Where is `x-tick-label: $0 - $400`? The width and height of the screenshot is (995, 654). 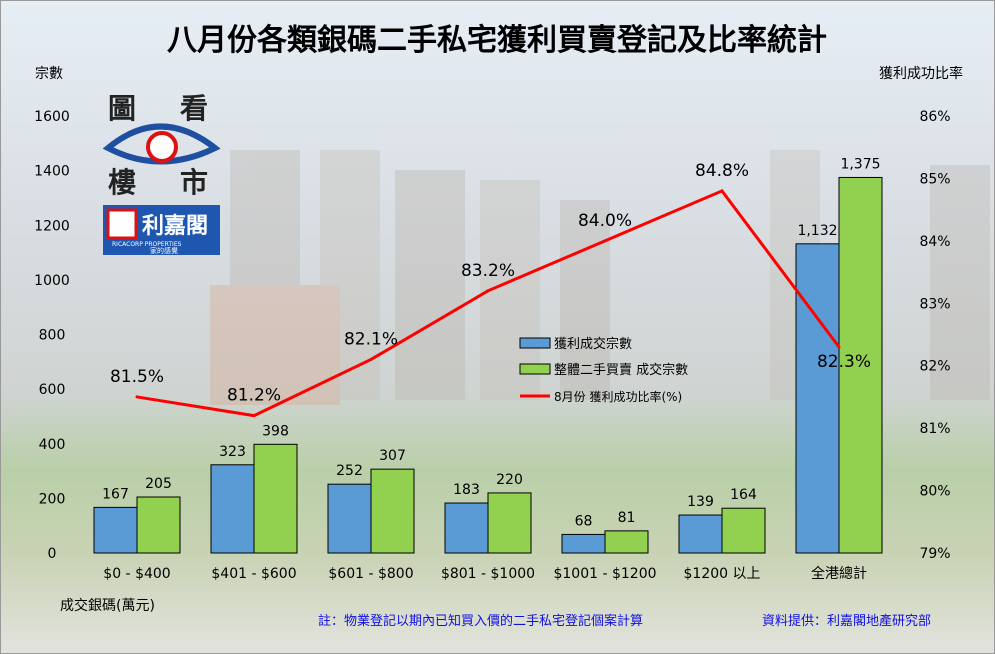
x-tick-label: $0 - $400 is located at coordinates (136, 574).